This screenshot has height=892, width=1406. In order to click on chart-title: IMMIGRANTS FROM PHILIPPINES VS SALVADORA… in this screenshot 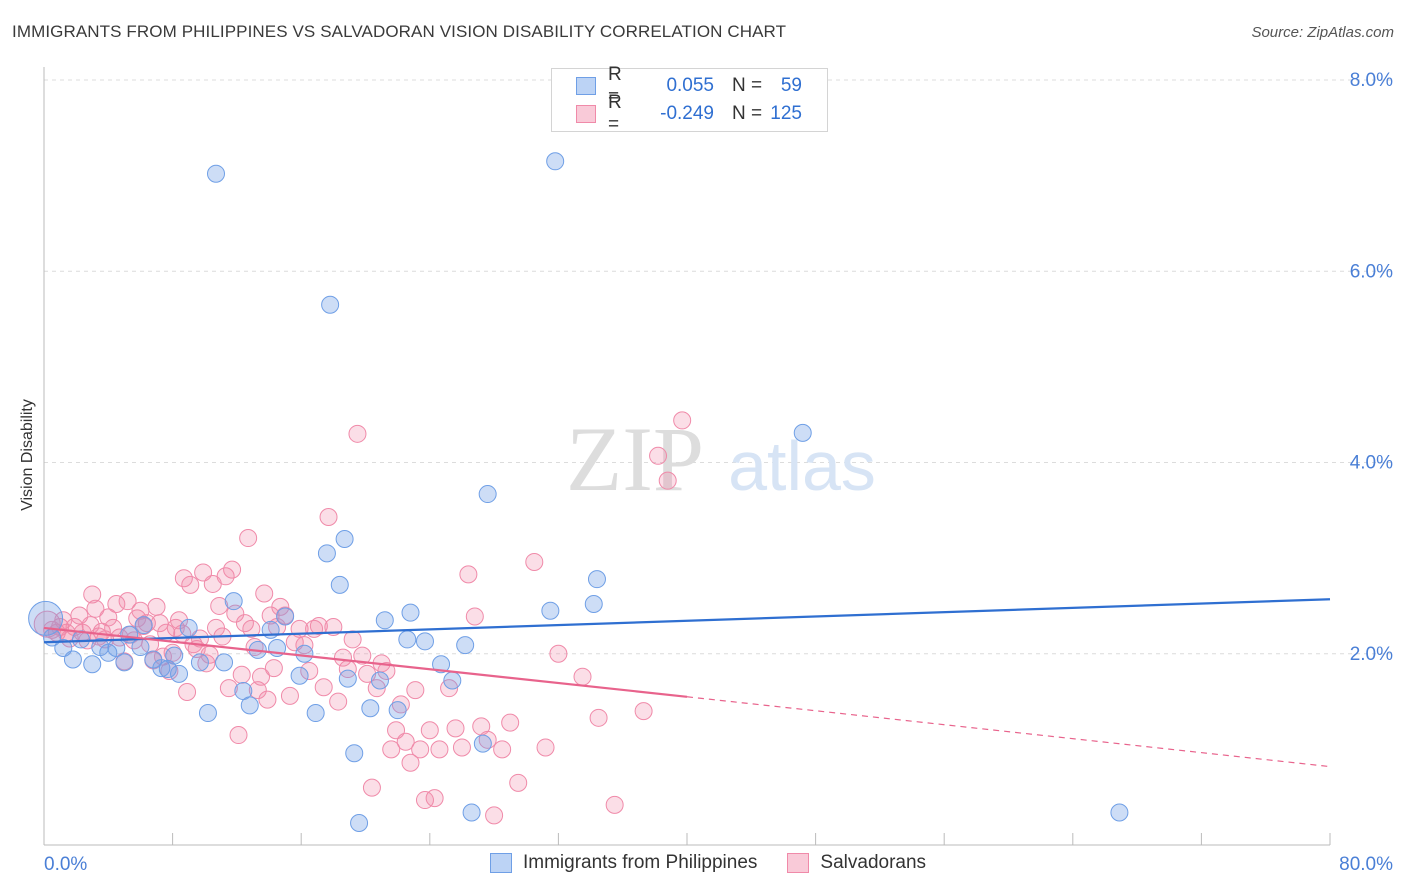, I will do `click(399, 31)`.